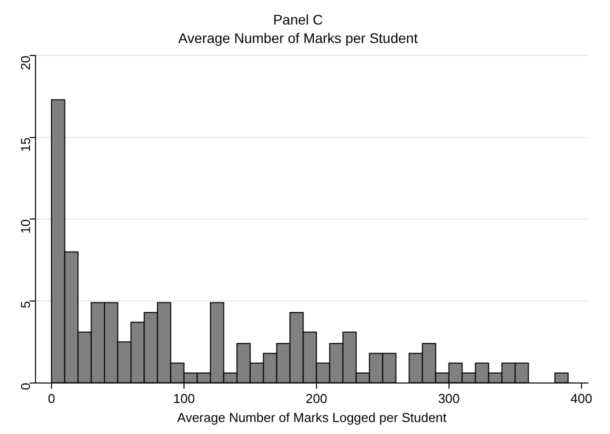  I want to click on x-tick-label: 300, so click(449, 398).